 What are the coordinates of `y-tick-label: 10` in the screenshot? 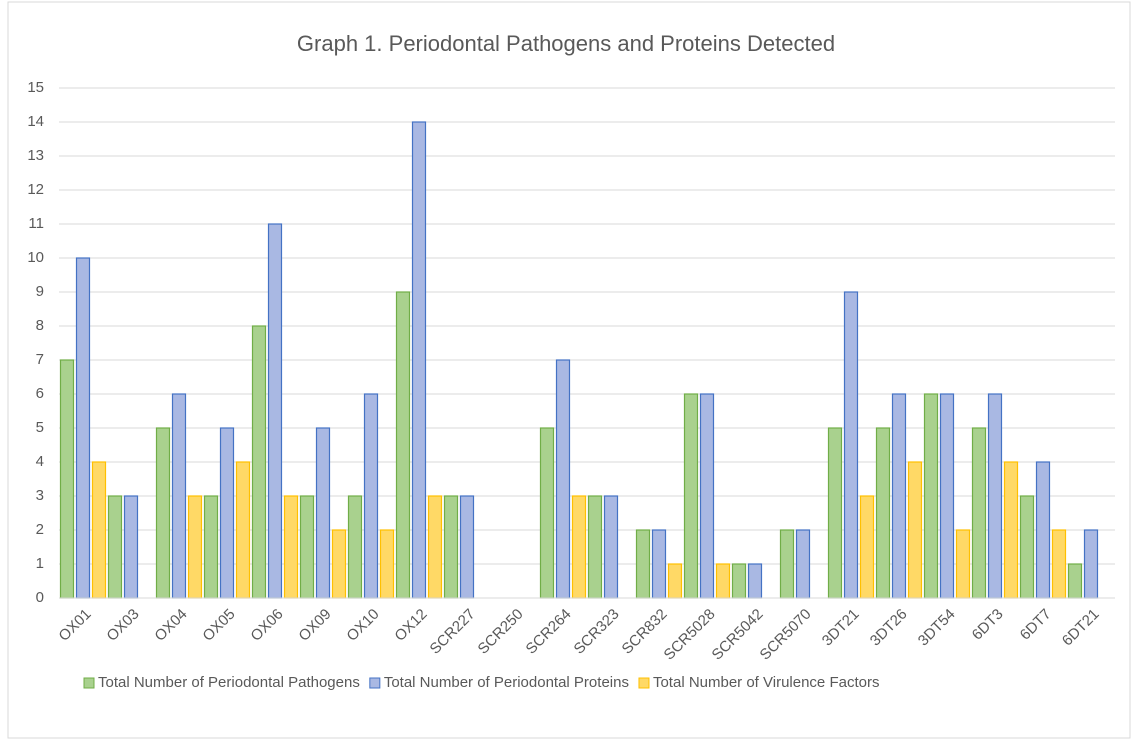 It's located at (35, 257).